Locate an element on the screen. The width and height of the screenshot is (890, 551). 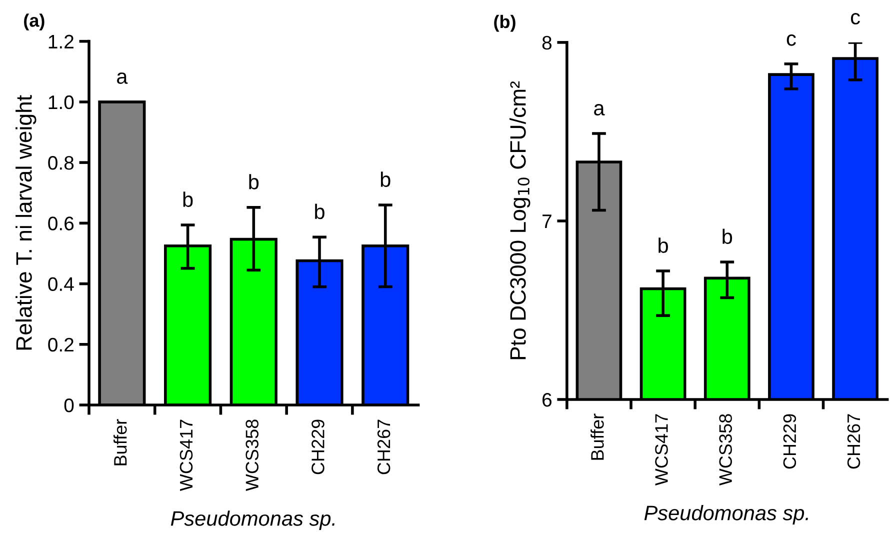
y-tick-label: 6 is located at coordinates (547, 399).